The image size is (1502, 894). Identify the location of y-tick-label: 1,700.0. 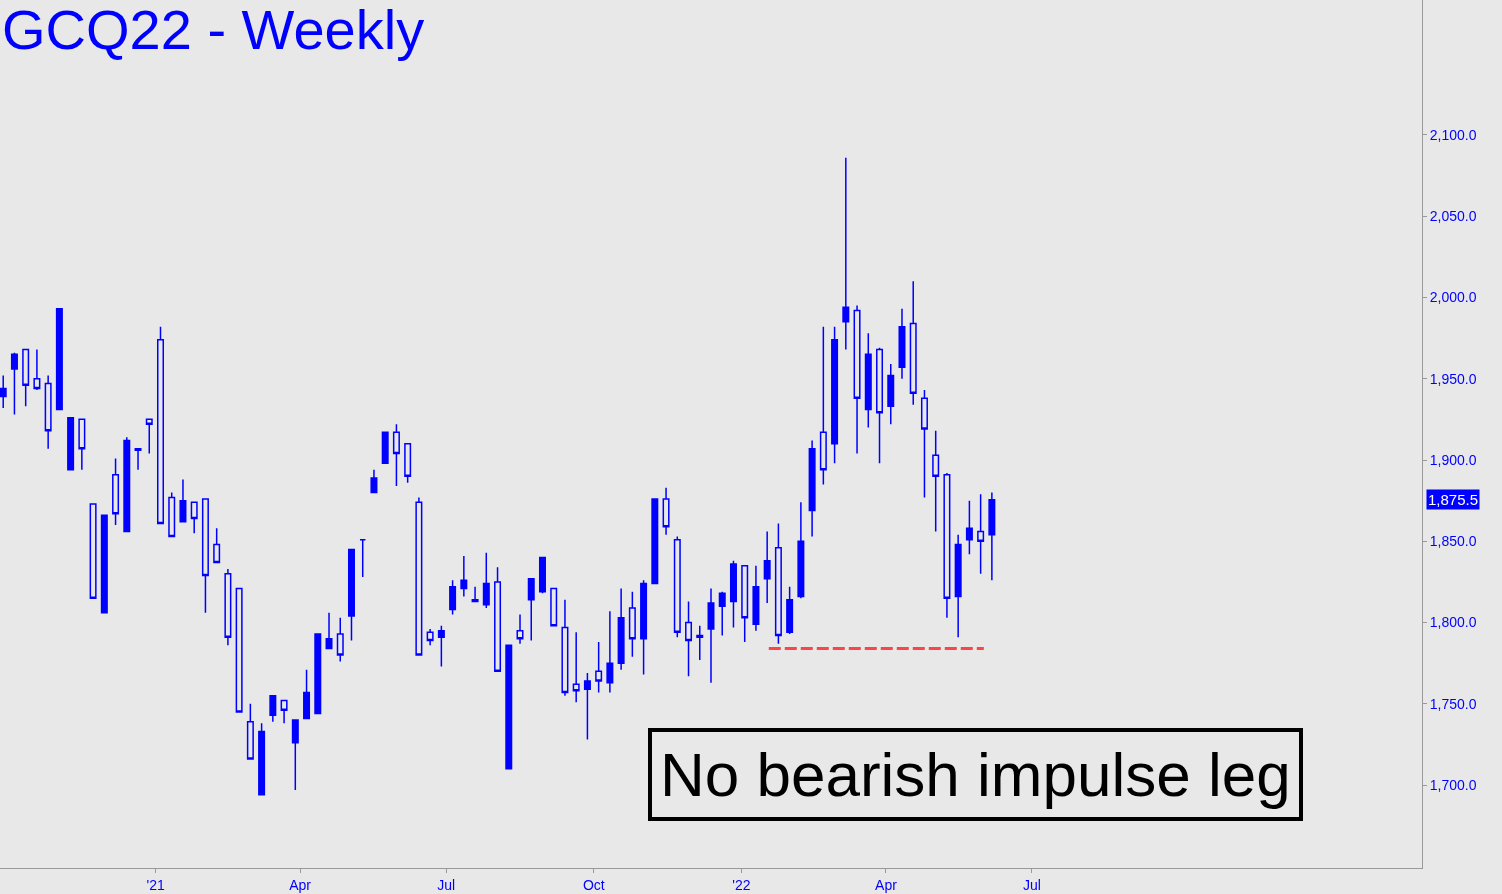
(1453, 785).